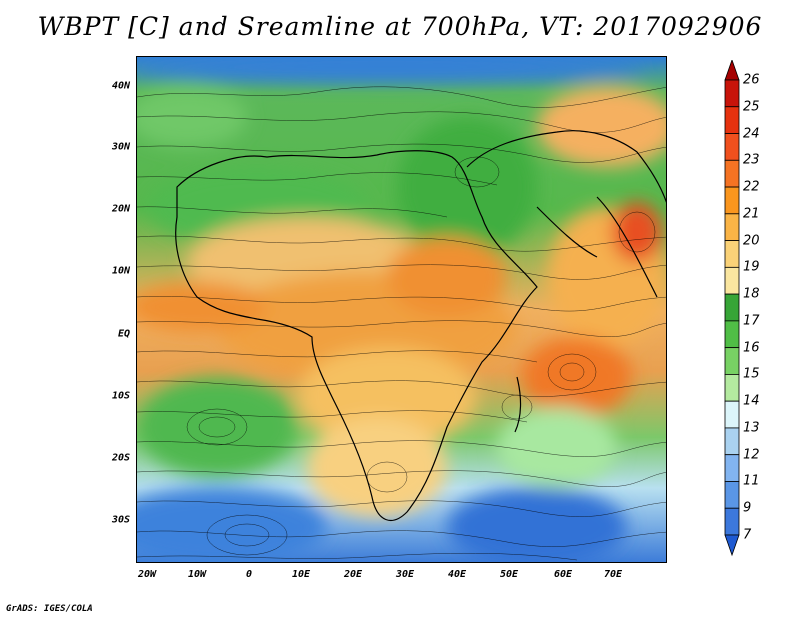  What do you see at coordinates (249, 574) in the screenshot?
I see `lon-label-0: 0` at bounding box center [249, 574].